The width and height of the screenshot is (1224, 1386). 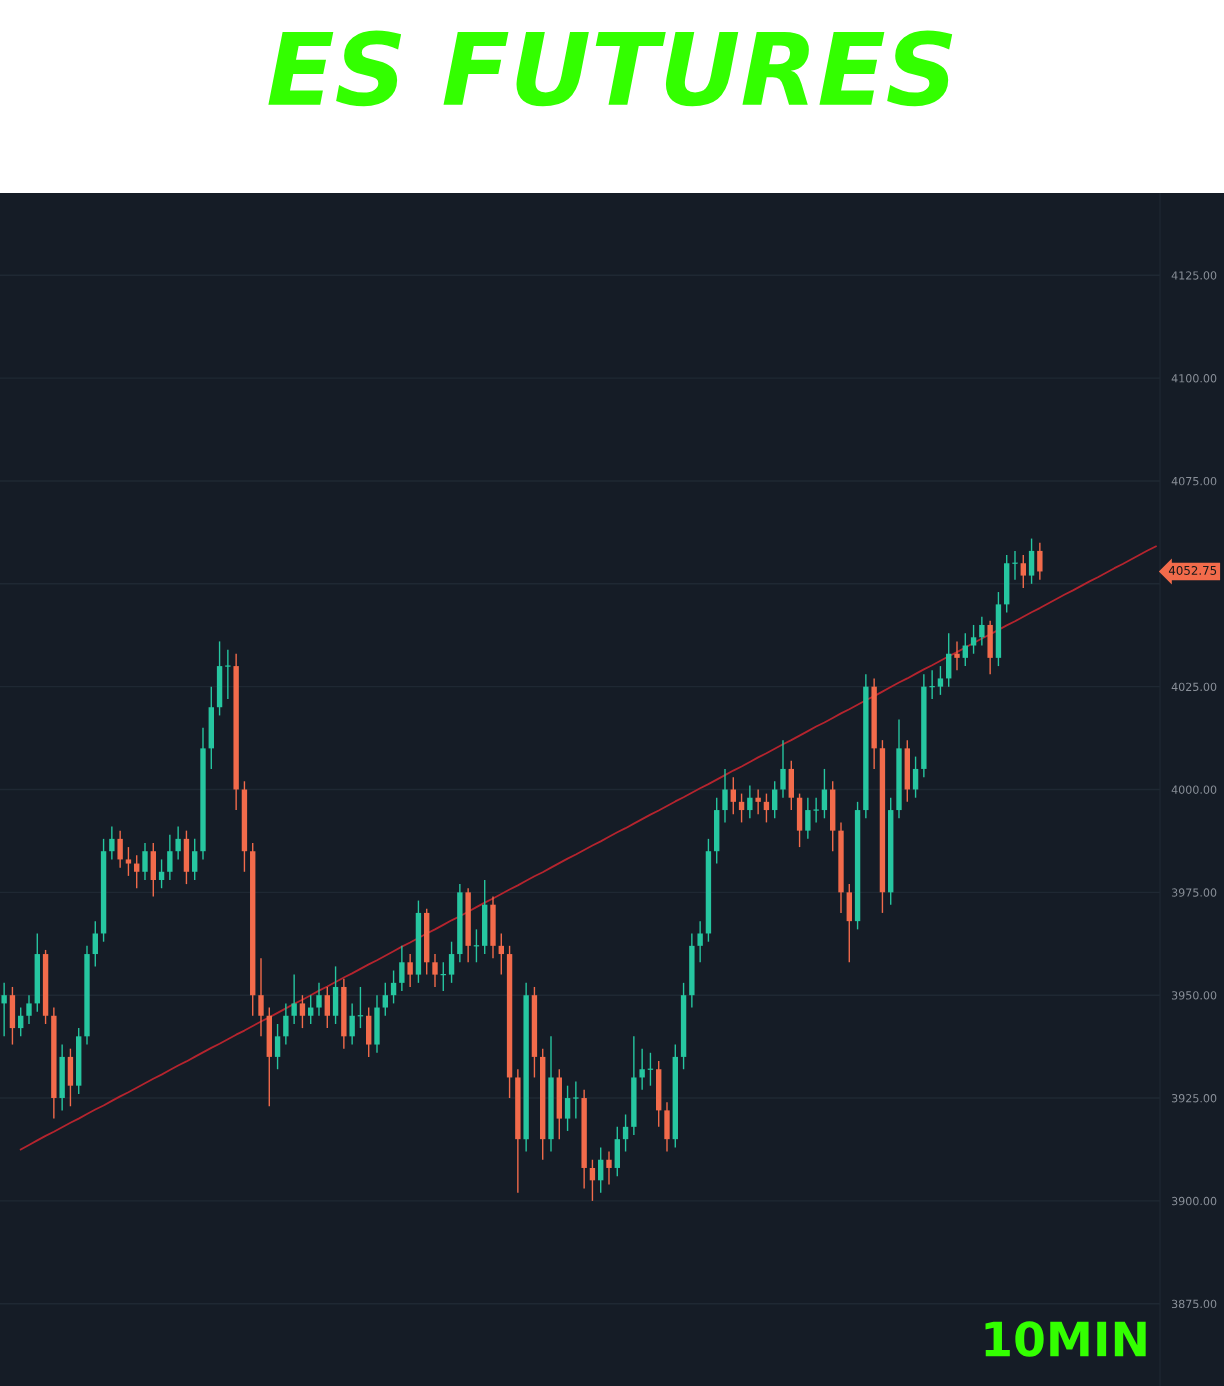 What do you see at coordinates (1194, 687) in the screenshot?
I see `y-tick-label: 4025.00` at bounding box center [1194, 687].